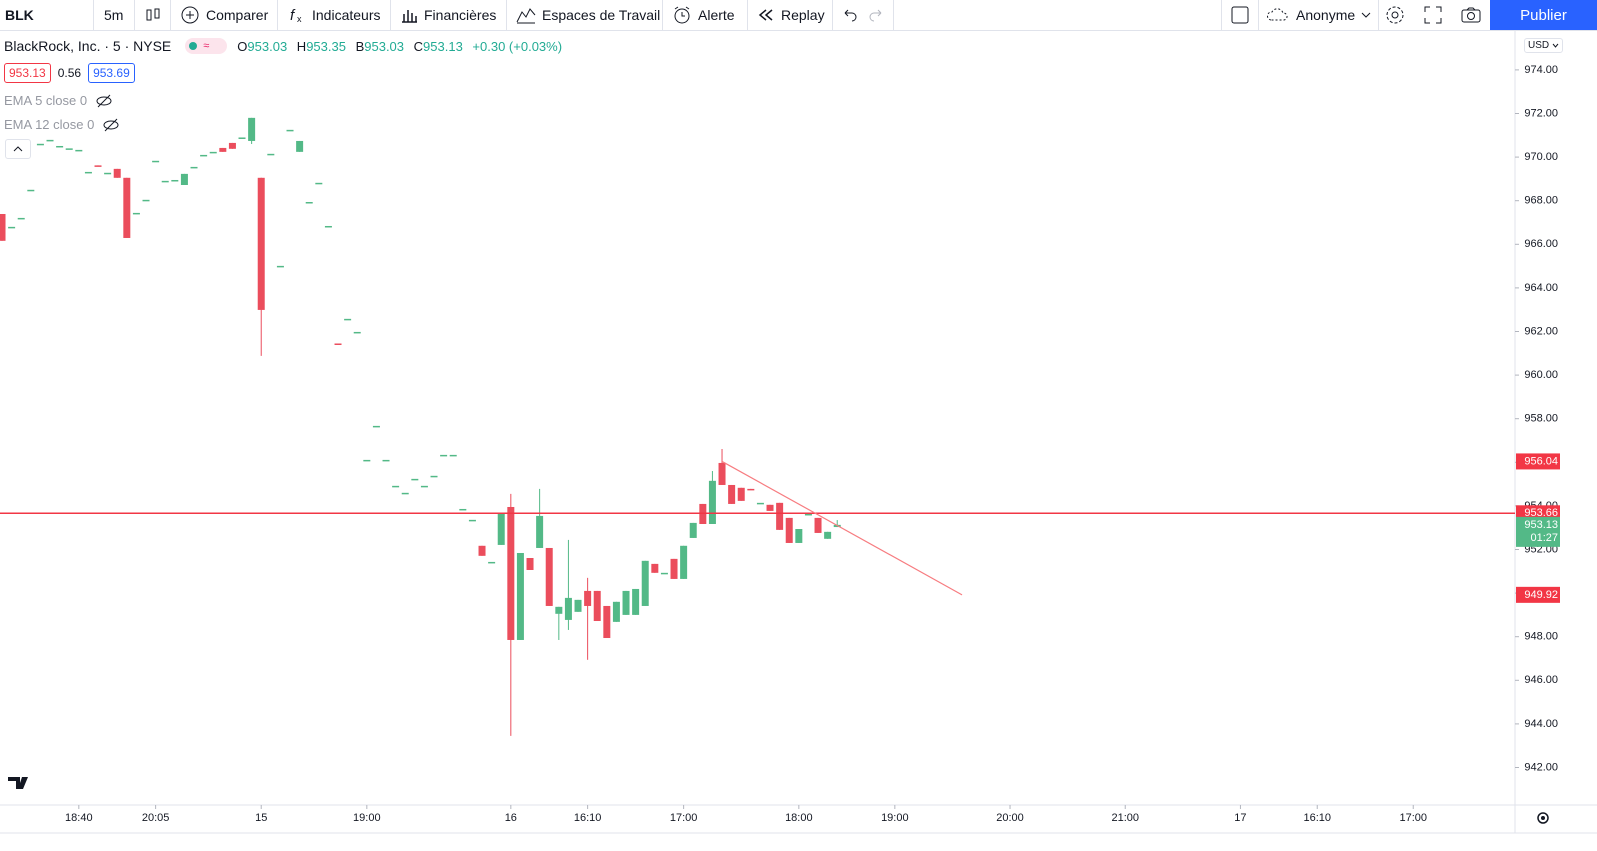 The height and width of the screenshot is (851, 1597). What do you see at coordinates (849, 15) in the screenshot?
I see `undo-button` at bounding box center [849, 15].